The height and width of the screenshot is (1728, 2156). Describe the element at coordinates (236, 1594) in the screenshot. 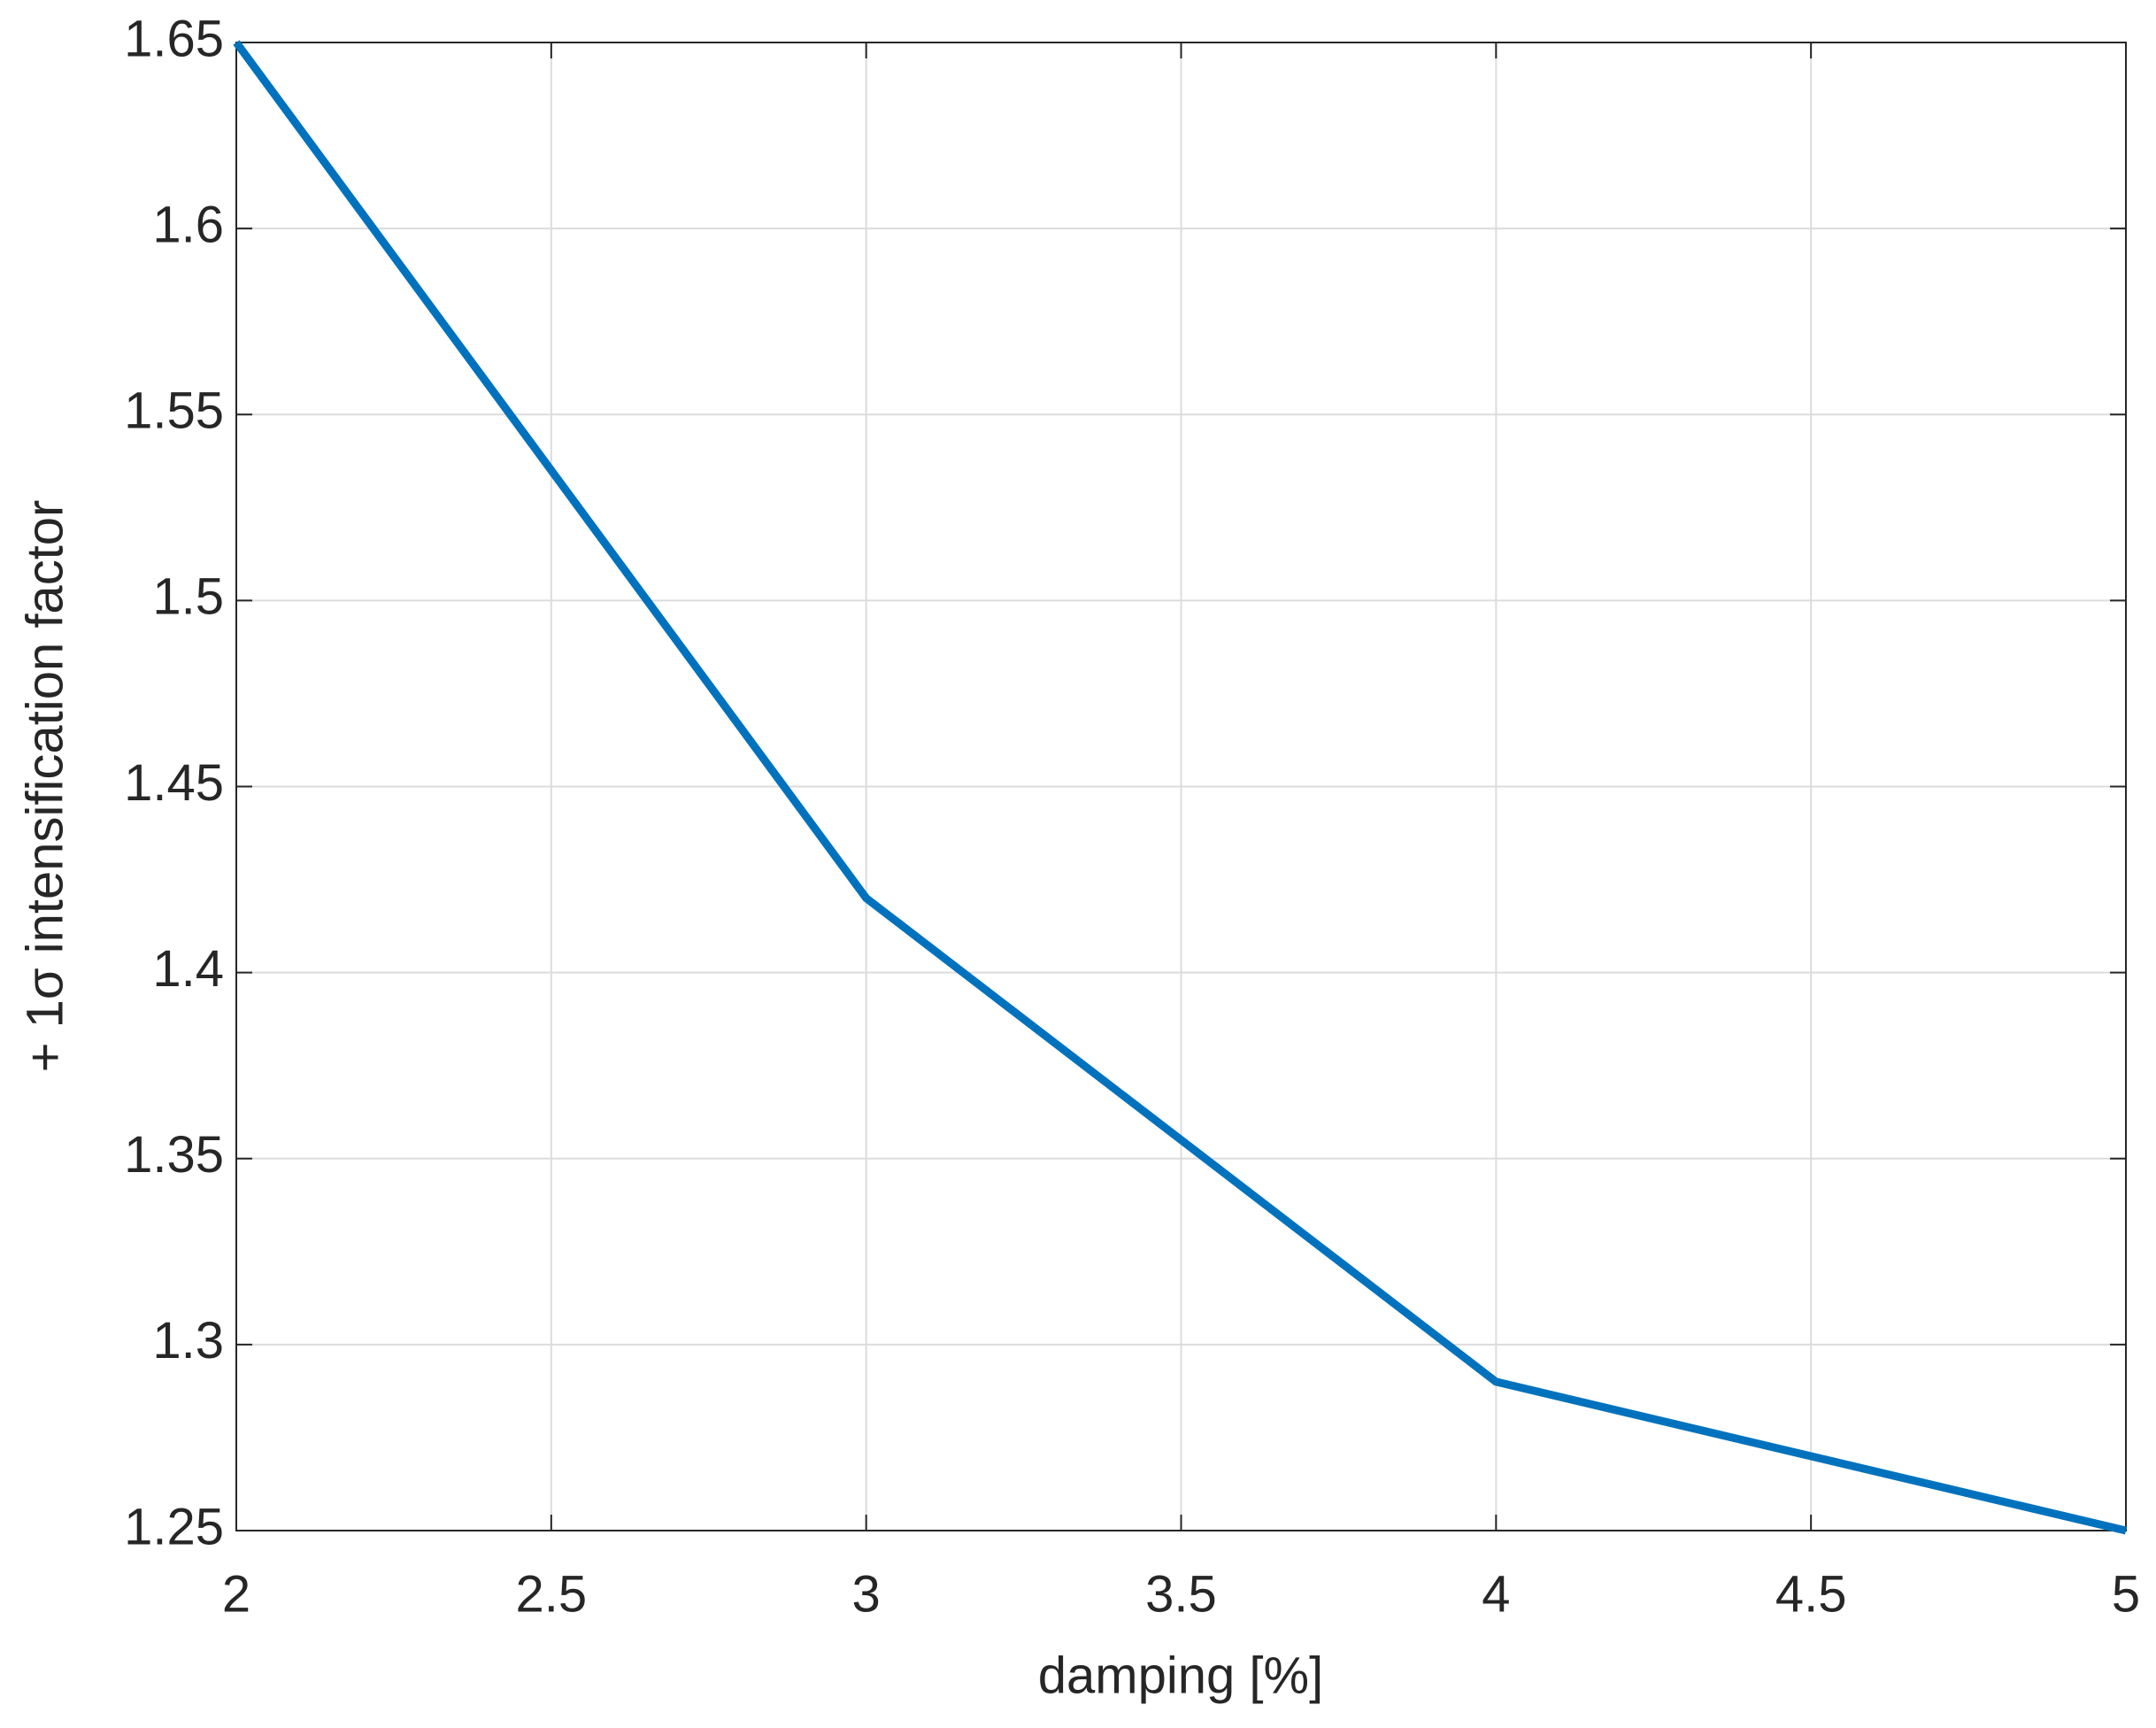

I see `x-tick-label: 2` at that location.